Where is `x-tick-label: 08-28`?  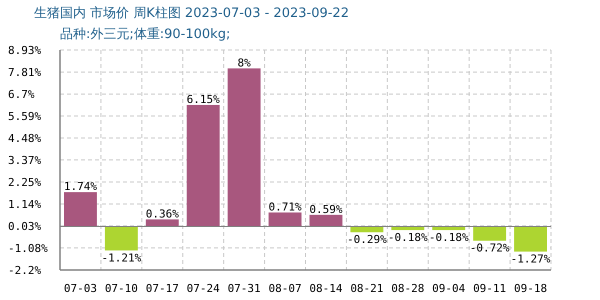
x-tick-label: 08-28 is located at coordinates (407, 288).